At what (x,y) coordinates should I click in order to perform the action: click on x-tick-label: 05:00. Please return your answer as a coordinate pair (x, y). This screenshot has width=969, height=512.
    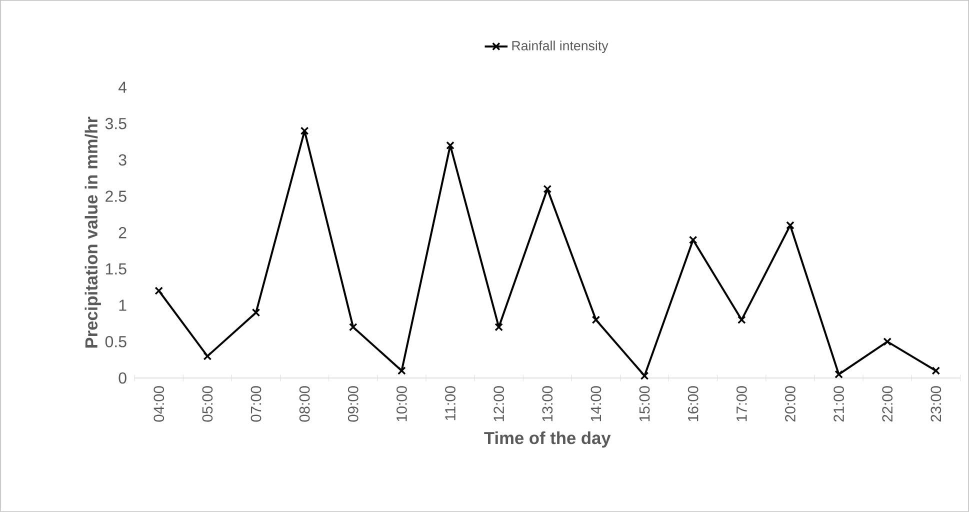
    Looking at the image, I should click on (207, 404).